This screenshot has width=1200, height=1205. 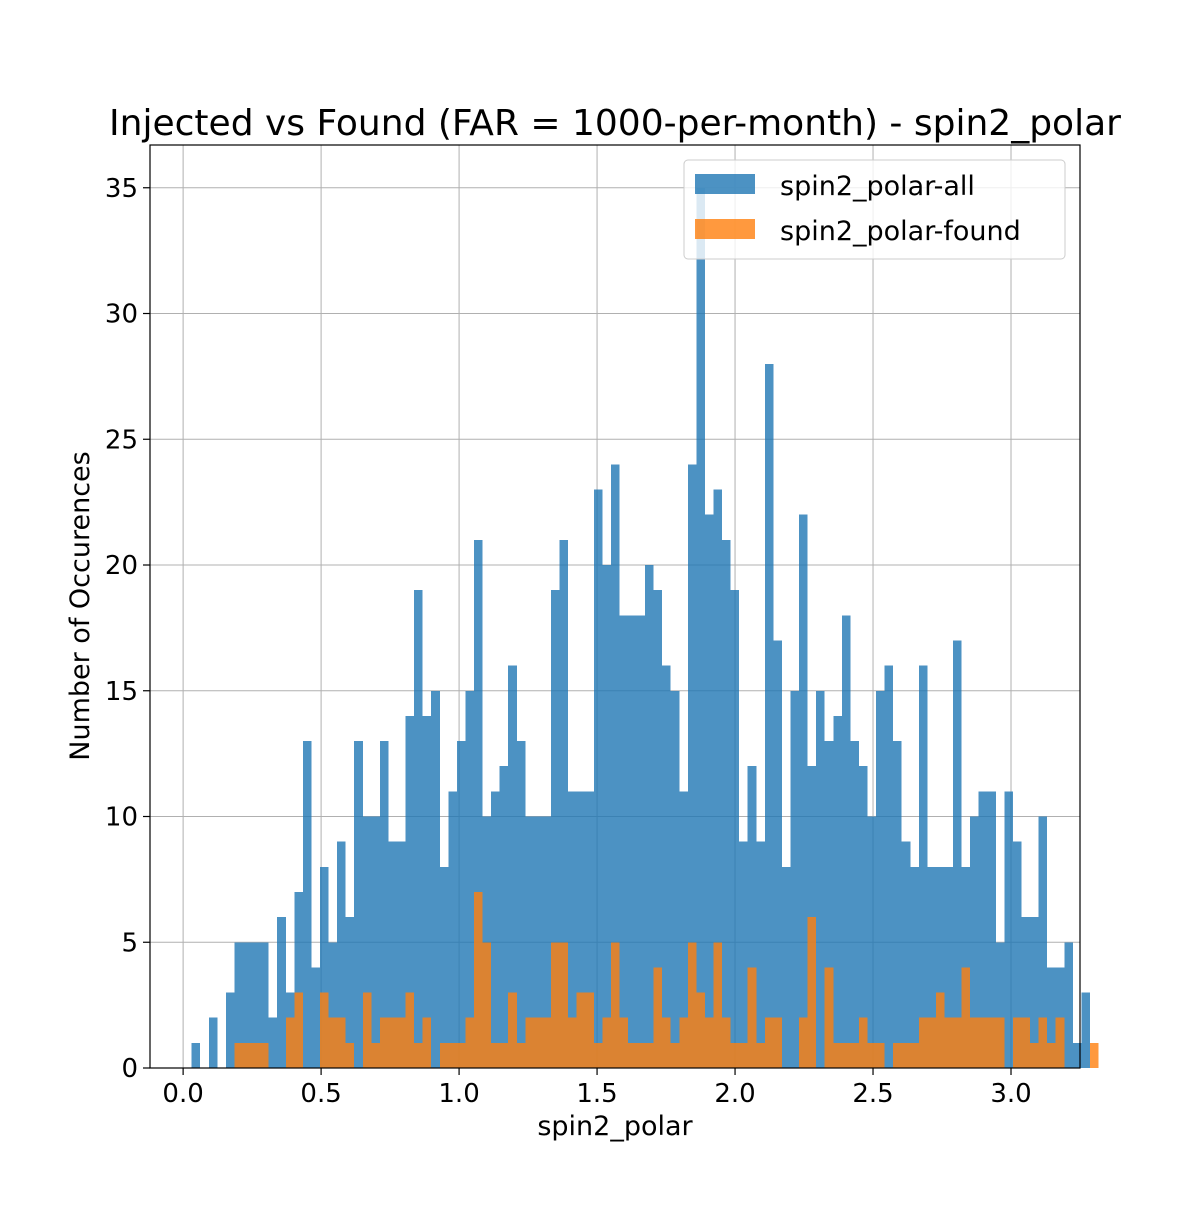 I want to click on y-tick-label: 5, so click(x=129, y=943).